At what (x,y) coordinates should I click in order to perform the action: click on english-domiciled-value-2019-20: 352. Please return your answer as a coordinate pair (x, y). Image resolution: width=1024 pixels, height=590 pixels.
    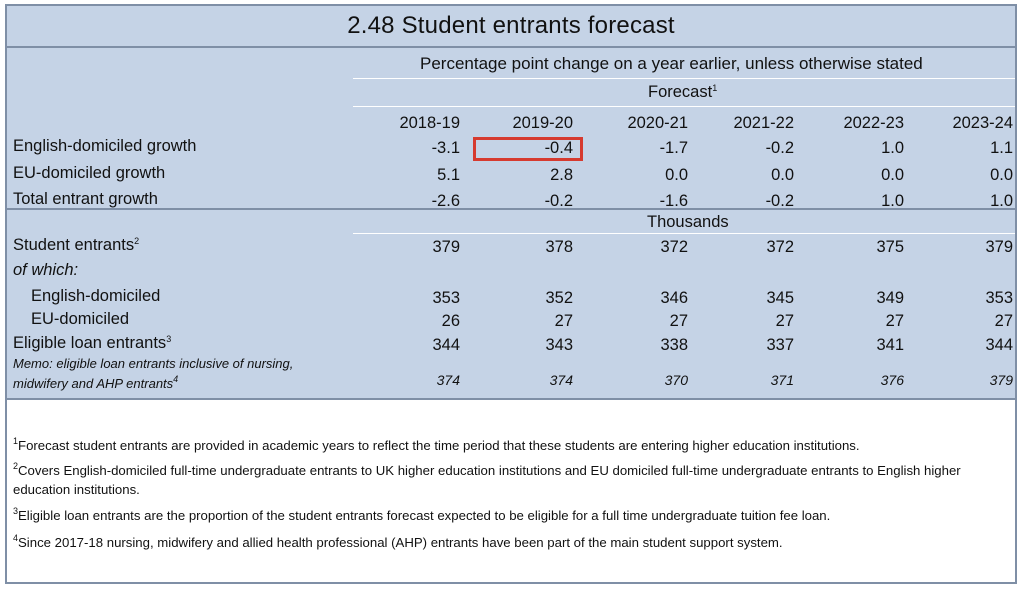
    Looking at the image, I should click on (559, 298).